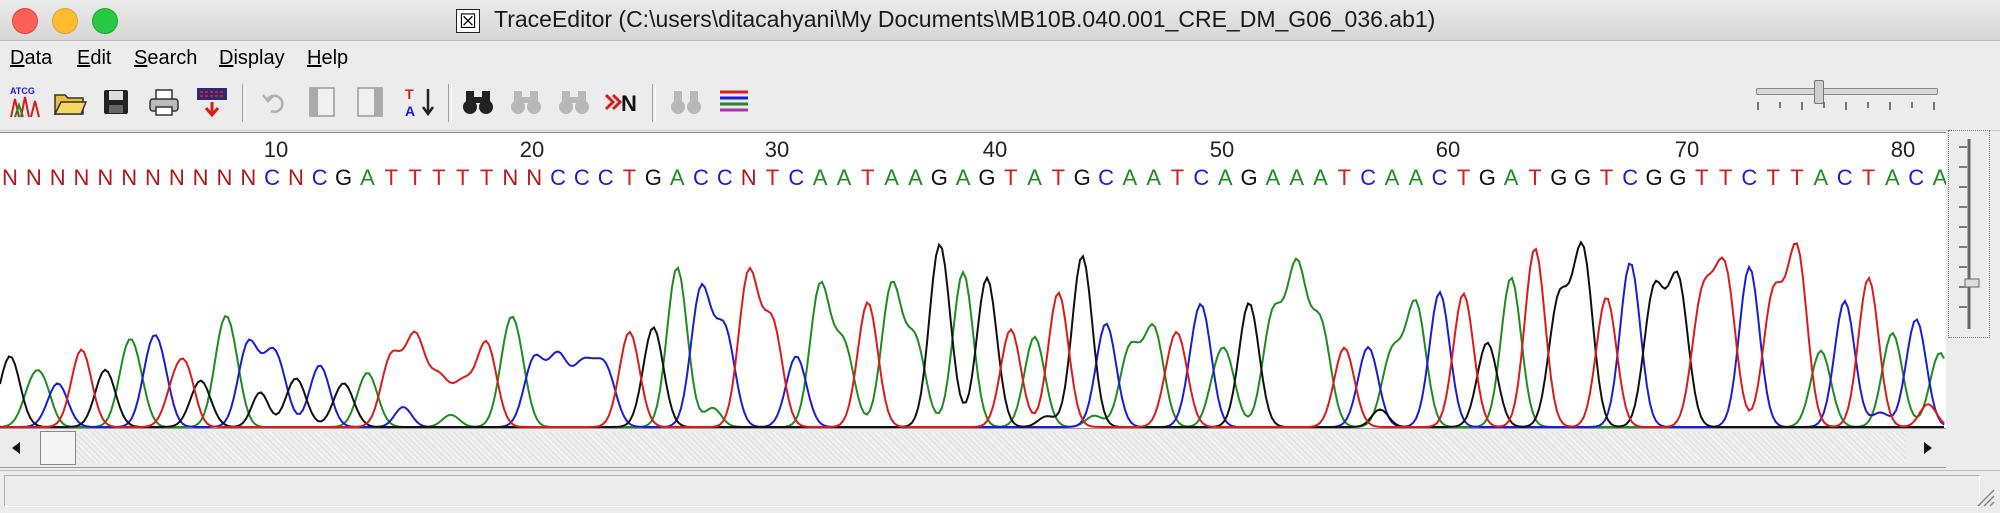  What do you see at coordinates (31, 58) in the screenshot?
I see `menu-data: Data` at bounding box center [31, 58].